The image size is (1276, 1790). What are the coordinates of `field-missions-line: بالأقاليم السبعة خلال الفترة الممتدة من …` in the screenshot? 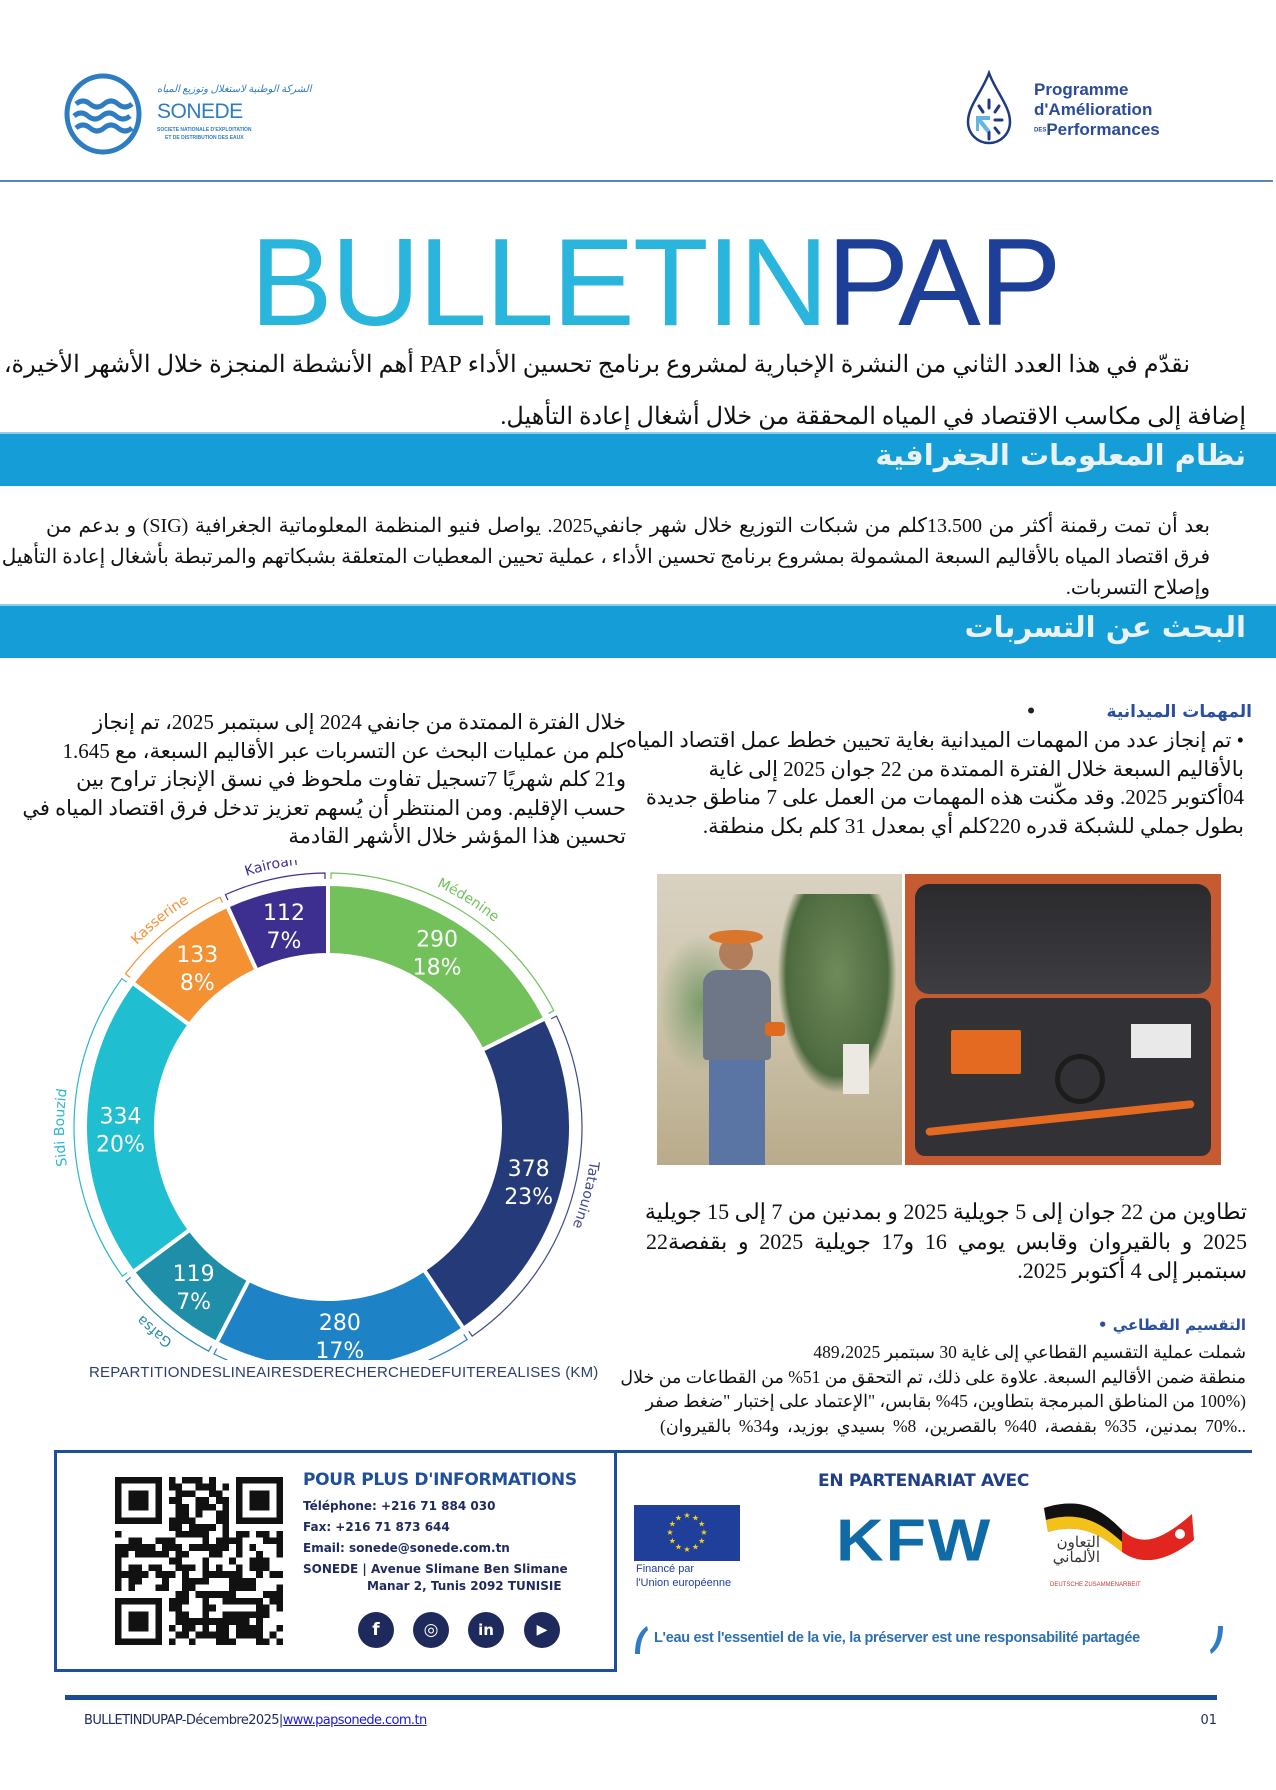 It's located at (976, 768).